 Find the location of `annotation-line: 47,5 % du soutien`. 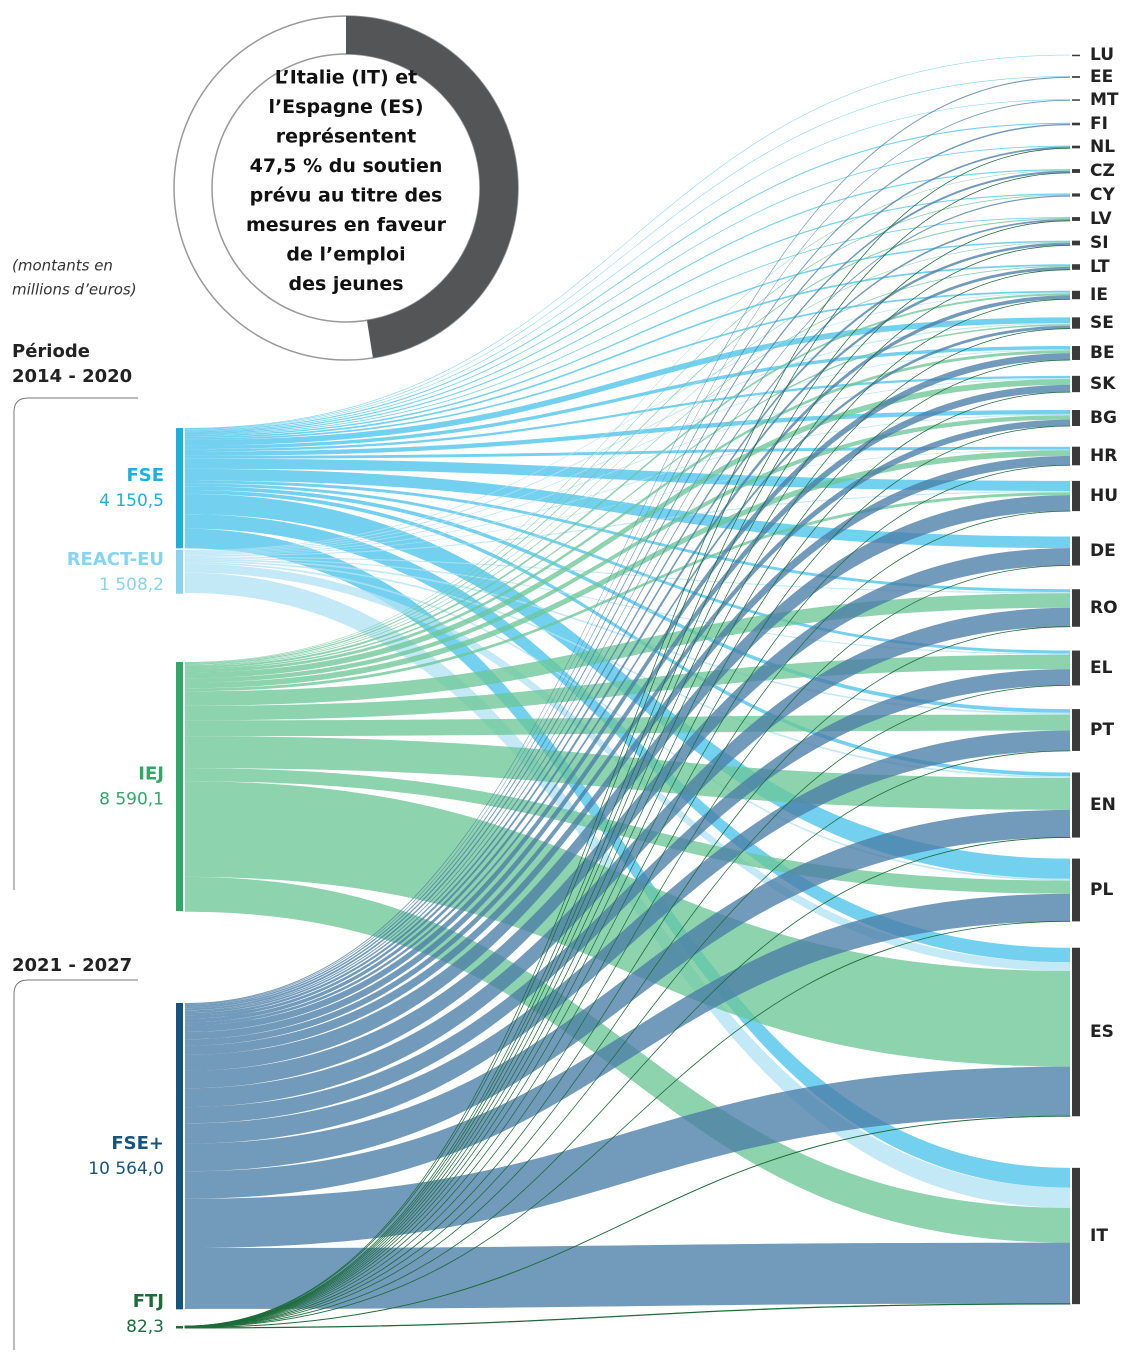

annotation-line: 47,5 % du soutien is located at coordinates (346, 166).